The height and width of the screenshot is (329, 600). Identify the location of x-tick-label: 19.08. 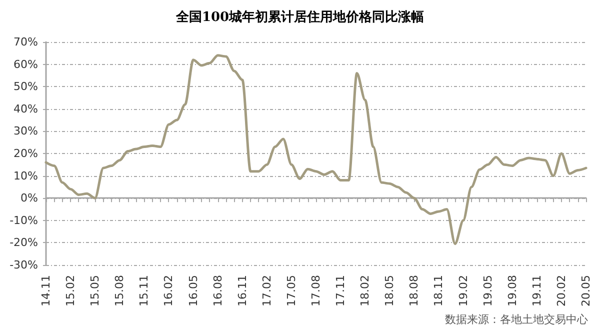
(512, 290).